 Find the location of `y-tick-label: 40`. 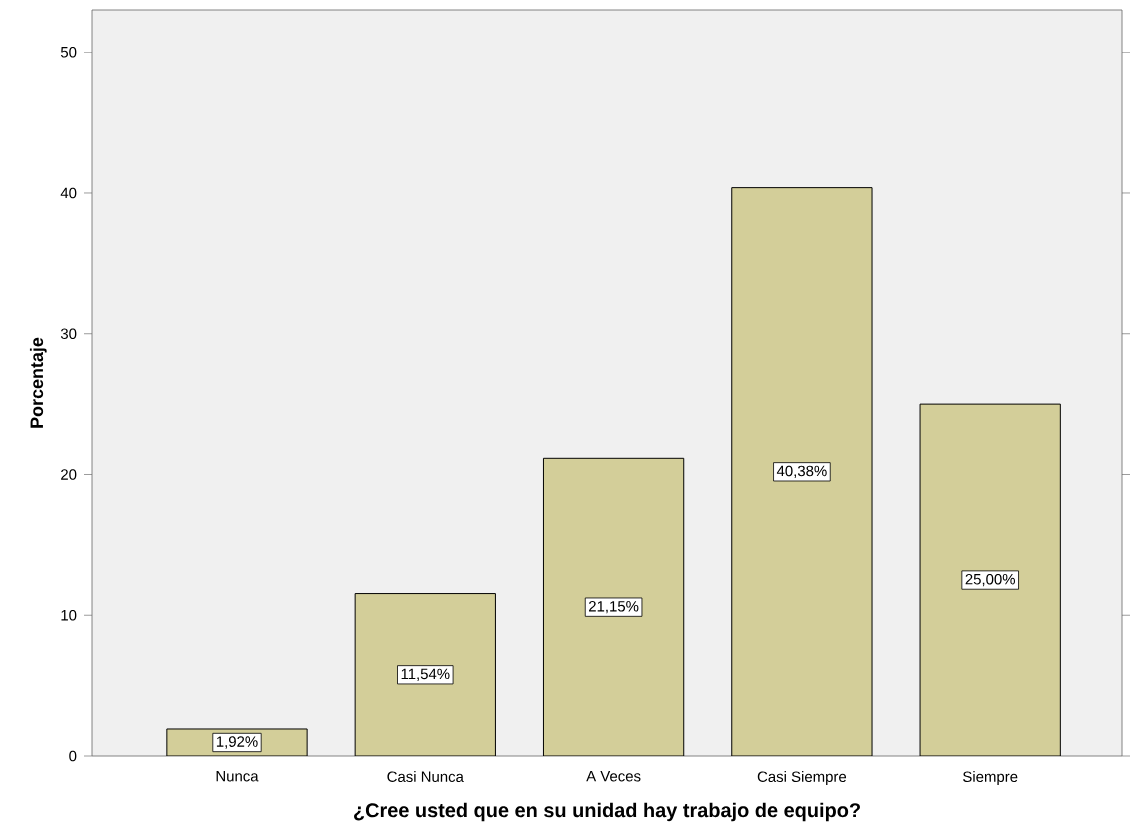

y-tick-label: 40 is located at coordinates (68, 193).